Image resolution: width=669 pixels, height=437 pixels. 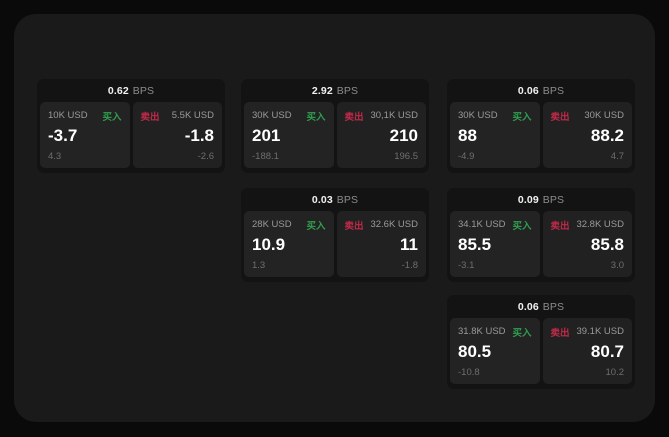 I want to click on buy-header-row: 10K USD 买入, so click(x=85, y=116).